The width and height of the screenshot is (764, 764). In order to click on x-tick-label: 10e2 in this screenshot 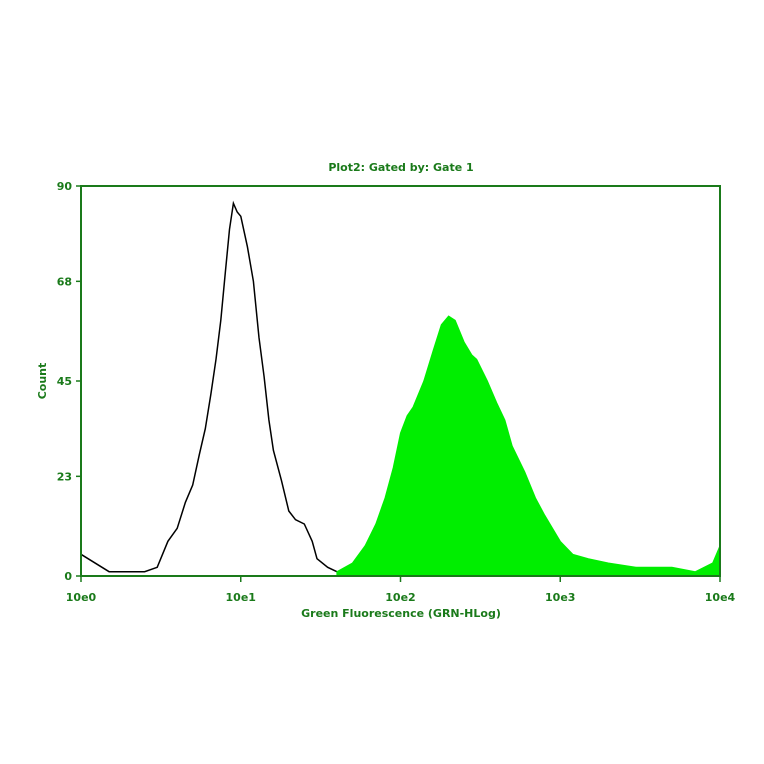, I will do `click(400, 597)`.